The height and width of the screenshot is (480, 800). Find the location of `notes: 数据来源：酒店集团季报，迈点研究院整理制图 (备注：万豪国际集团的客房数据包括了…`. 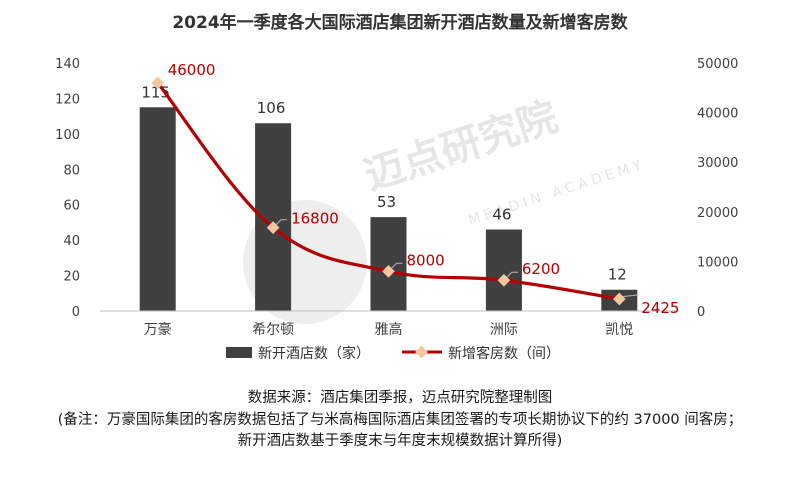

notes: 数据来源：酒店集团季报，迈点研究院整理制图 (备注：万豪国际集团的客房数据包括了… is located at coordinates (400, 420).